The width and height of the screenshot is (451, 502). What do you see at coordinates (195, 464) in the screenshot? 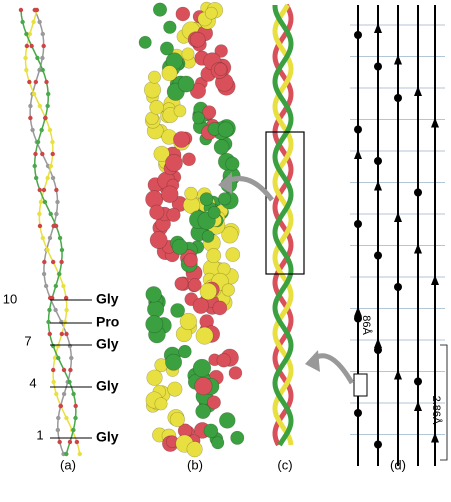
I see `panel-label: (b)` at bounding box center [195, 464].